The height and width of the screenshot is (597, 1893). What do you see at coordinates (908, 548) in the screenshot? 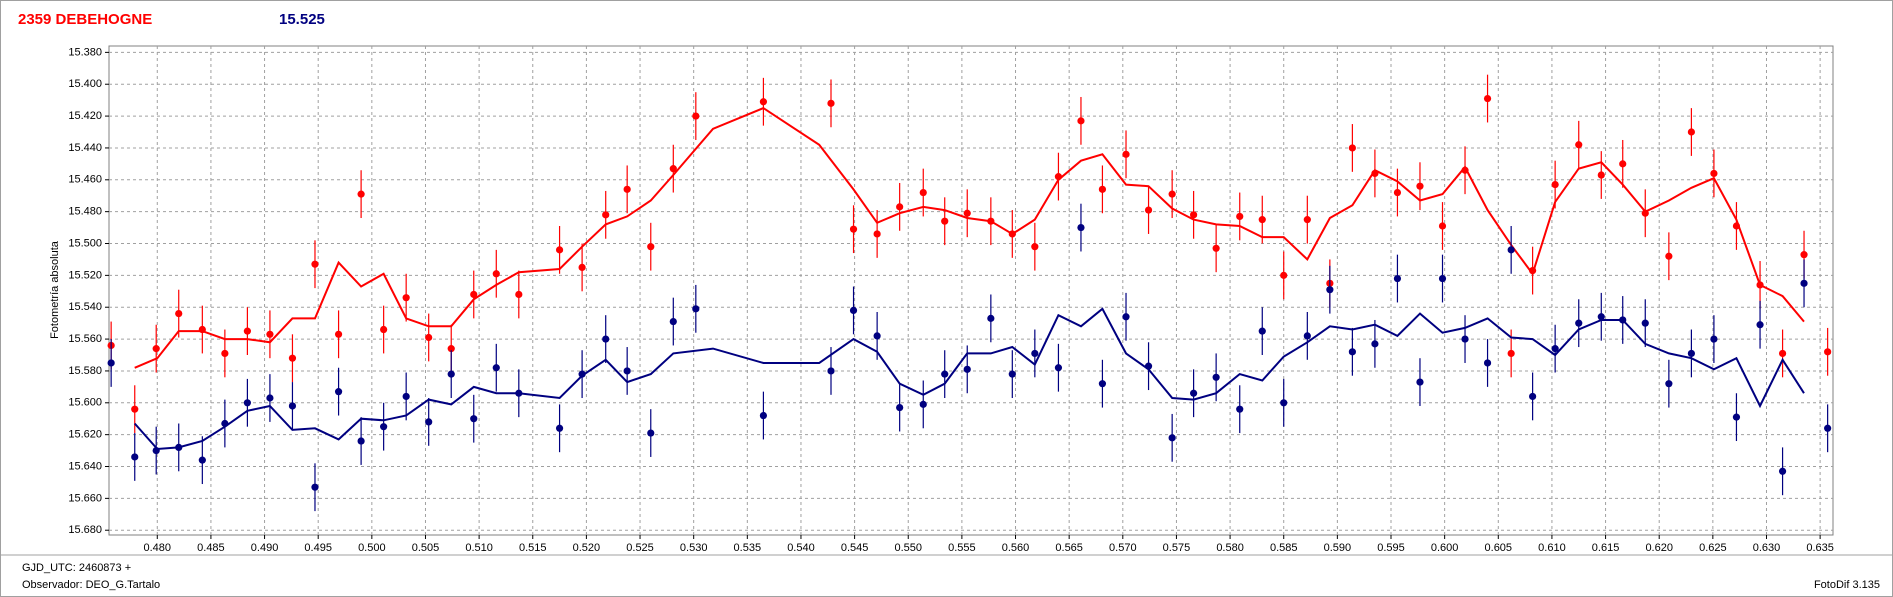
I see `x-tick-label: 0.550` at bounding box center [908, 548].